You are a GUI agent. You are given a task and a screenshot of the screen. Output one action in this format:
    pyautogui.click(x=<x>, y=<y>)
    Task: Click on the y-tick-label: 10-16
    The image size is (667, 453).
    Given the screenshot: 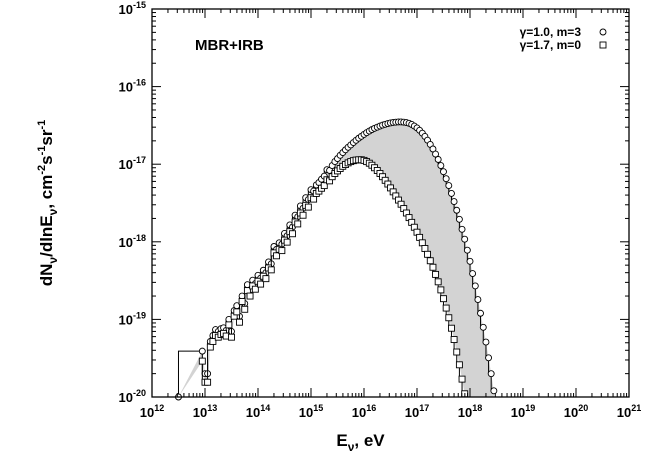 What is the action you would take?
    pyautogui.click(x=132, y=86)
    